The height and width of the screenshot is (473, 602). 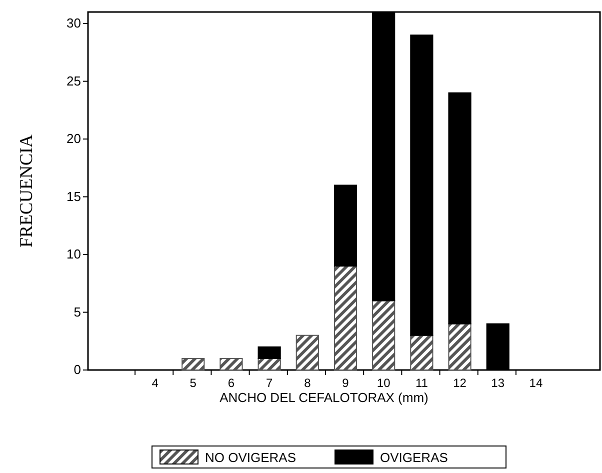 What do you see at coordinates (269, 383) in the screenshot?
I see `x-tick-label: 7` at bounding box center [269, 383].